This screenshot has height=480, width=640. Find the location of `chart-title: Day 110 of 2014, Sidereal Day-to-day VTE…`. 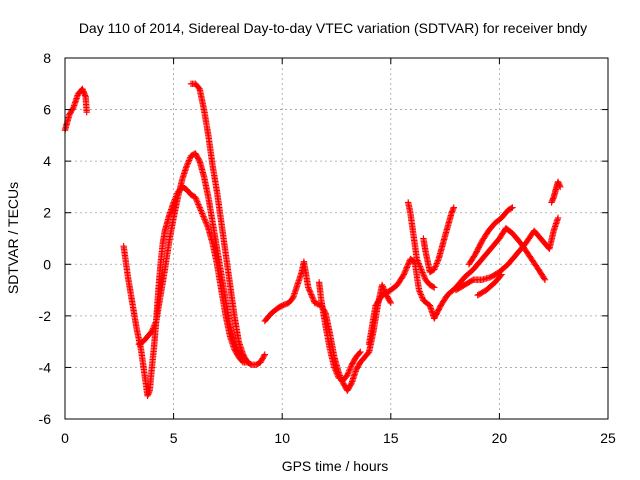

chart-title: Day 110 of 2014, Sidereal Day-to-day VTE… is located at coordinates (333, 28).